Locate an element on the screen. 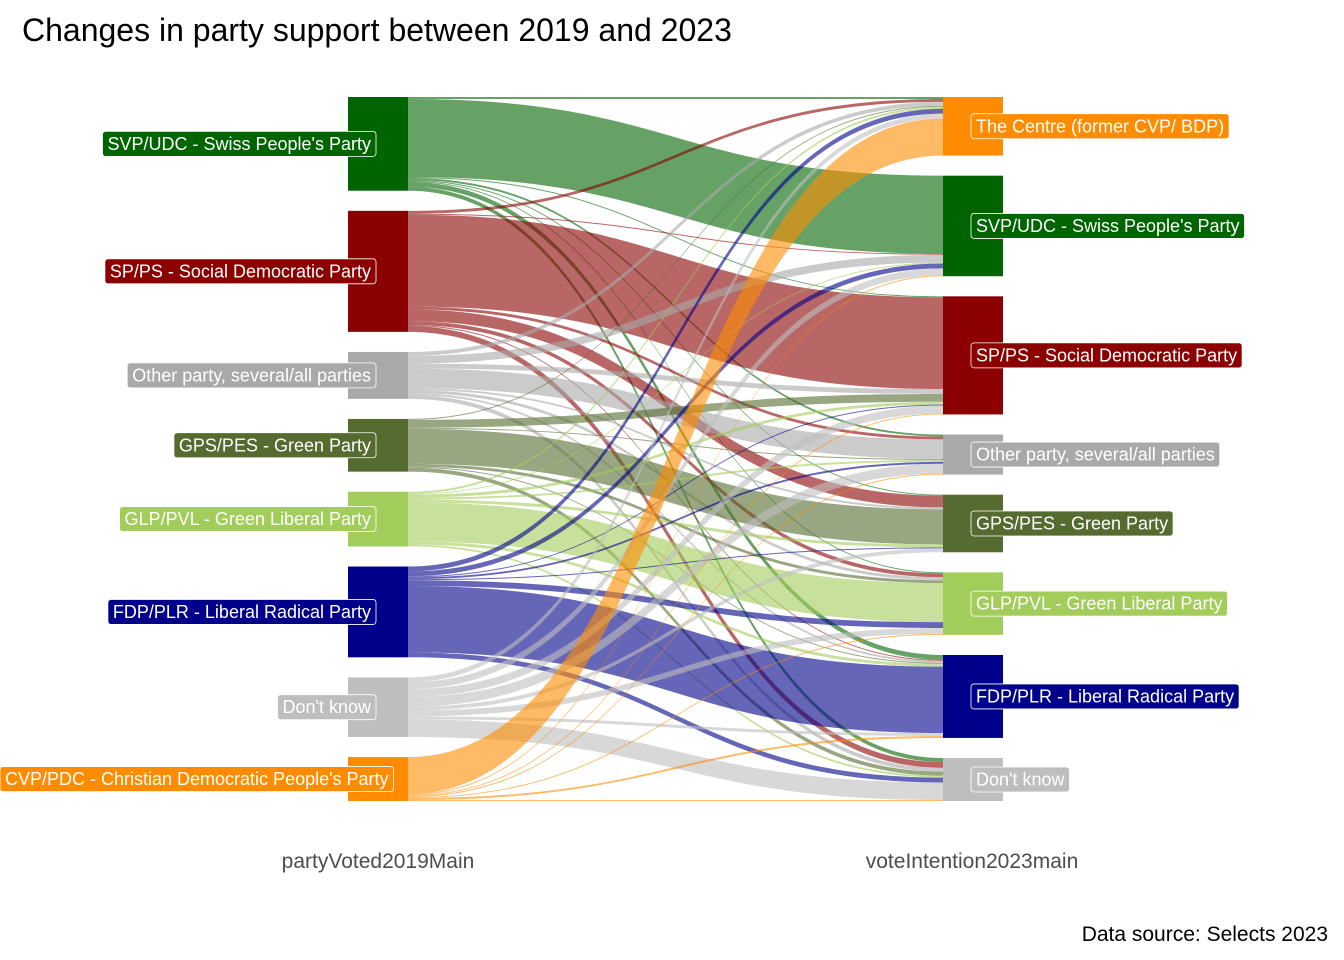  flow-sp-to-oth is located at coordinates (675, 373).